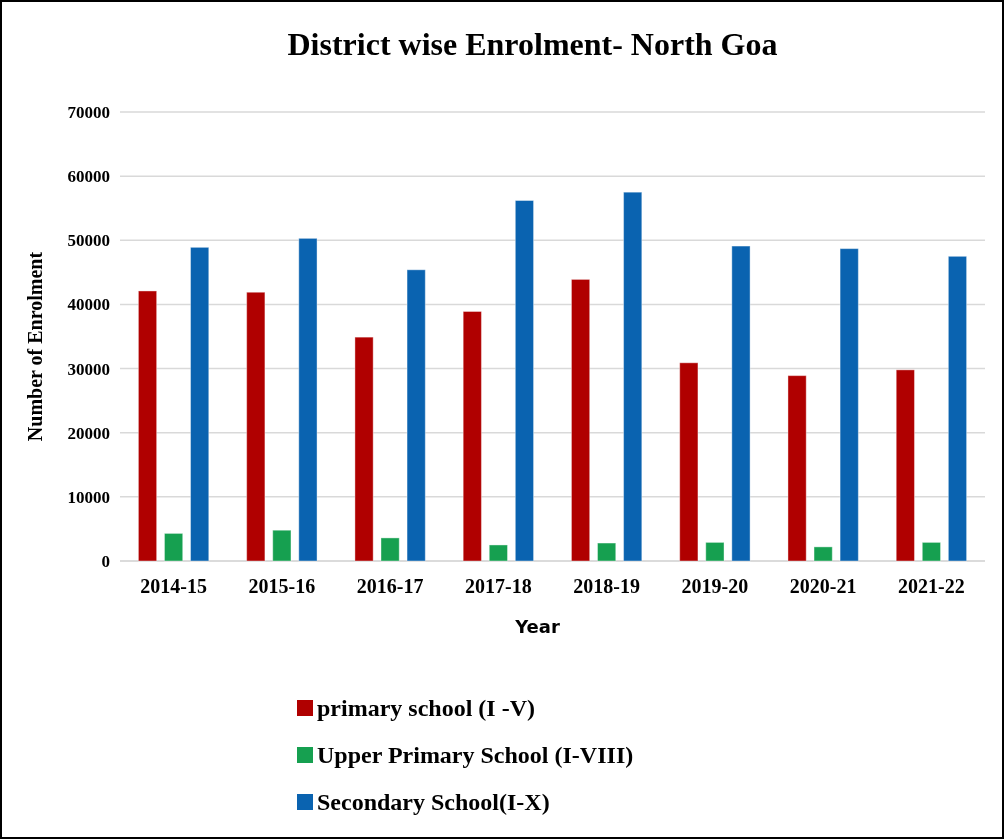 The image size is (1004, 839). What do you see at coordinates (426, 708) in the screenshot?
I see `legend-label: primary school (I -V)` at bounding box center [426, 708].